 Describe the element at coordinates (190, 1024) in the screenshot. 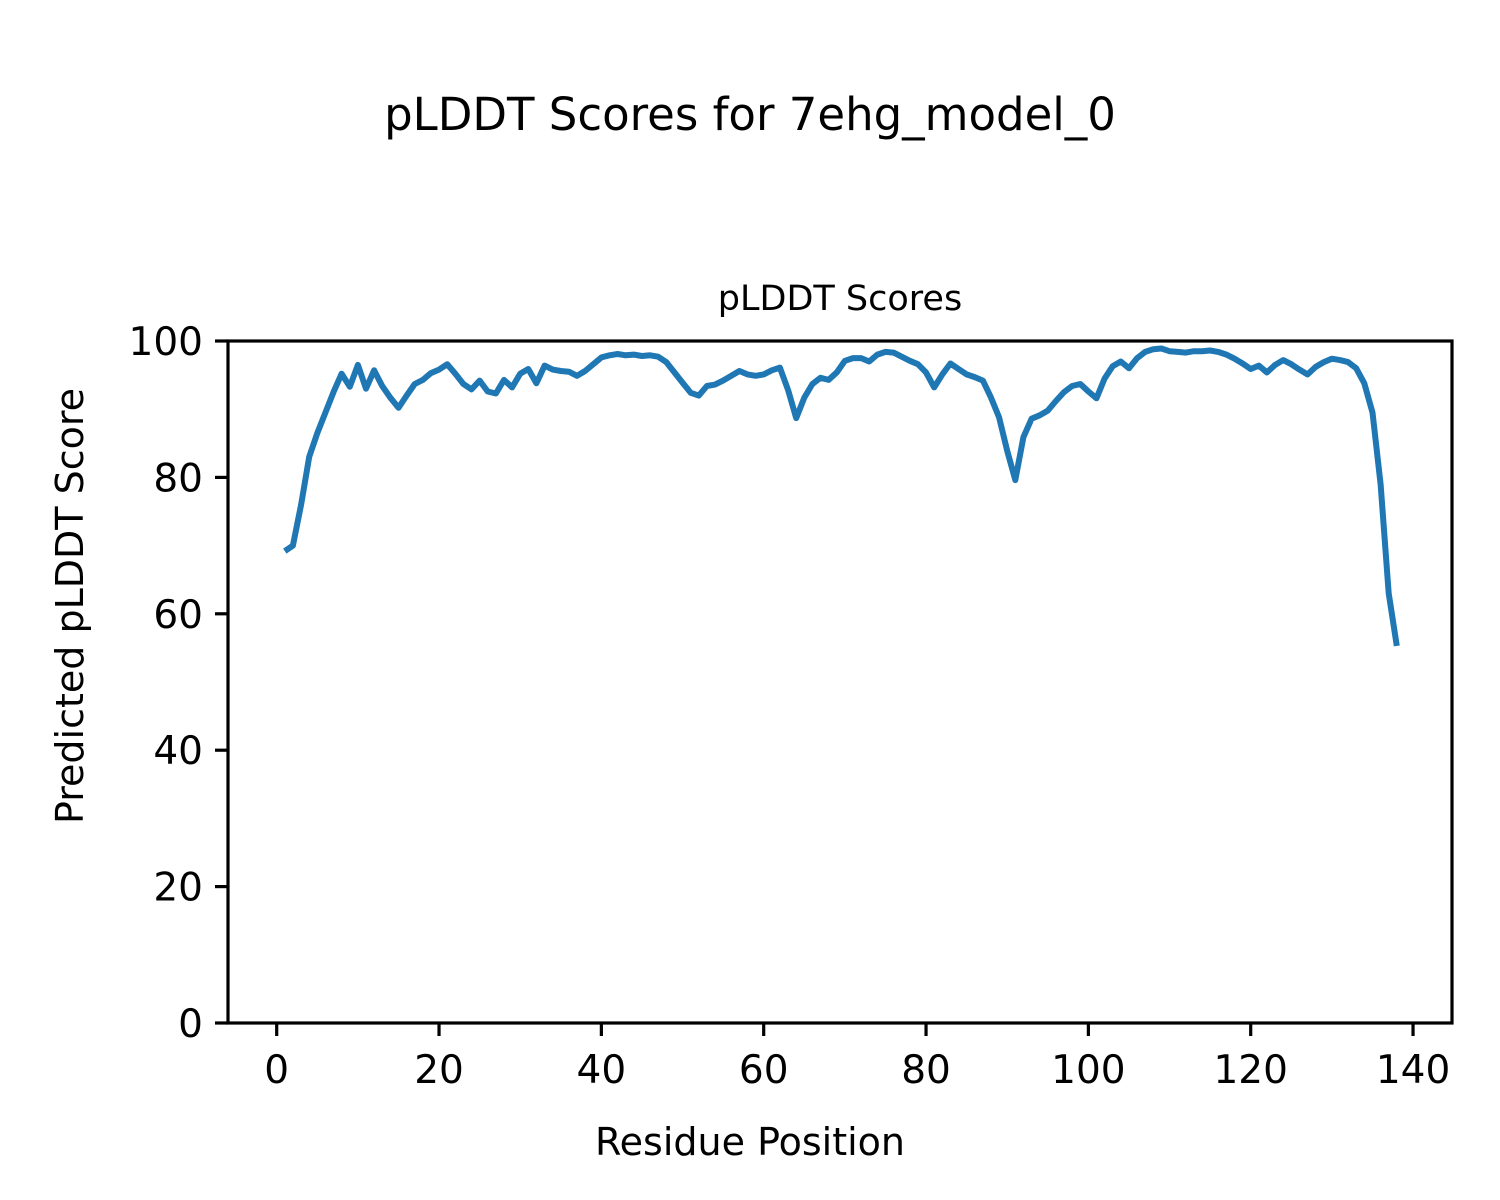

I see `y-tick-label: 0` at that location.